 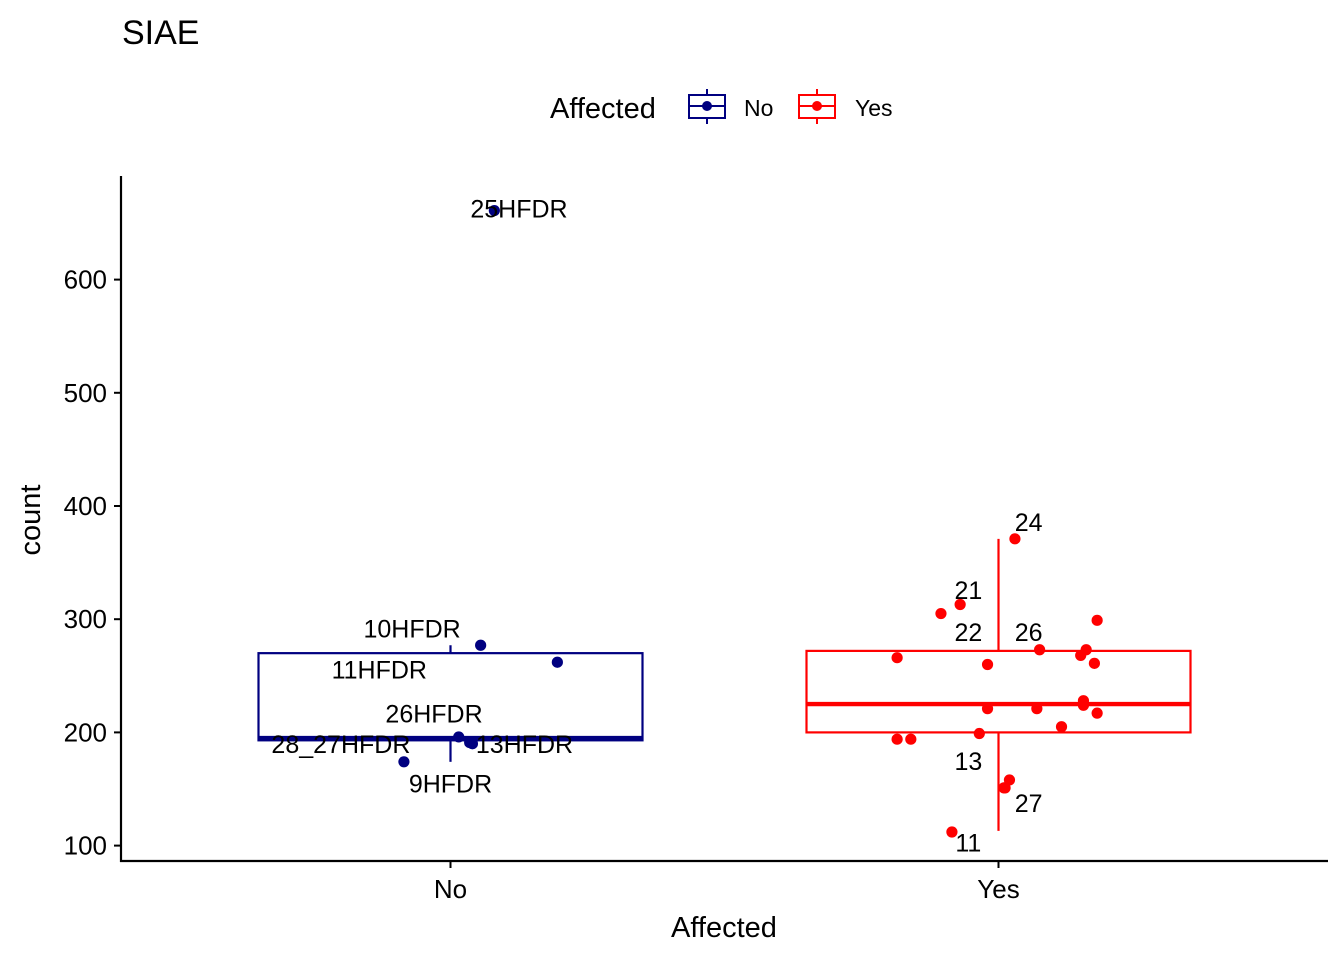 What do you see at coordinates (707, 106) in the screenshot?
I see `legend-key-no` at bounding box center [707, 106].